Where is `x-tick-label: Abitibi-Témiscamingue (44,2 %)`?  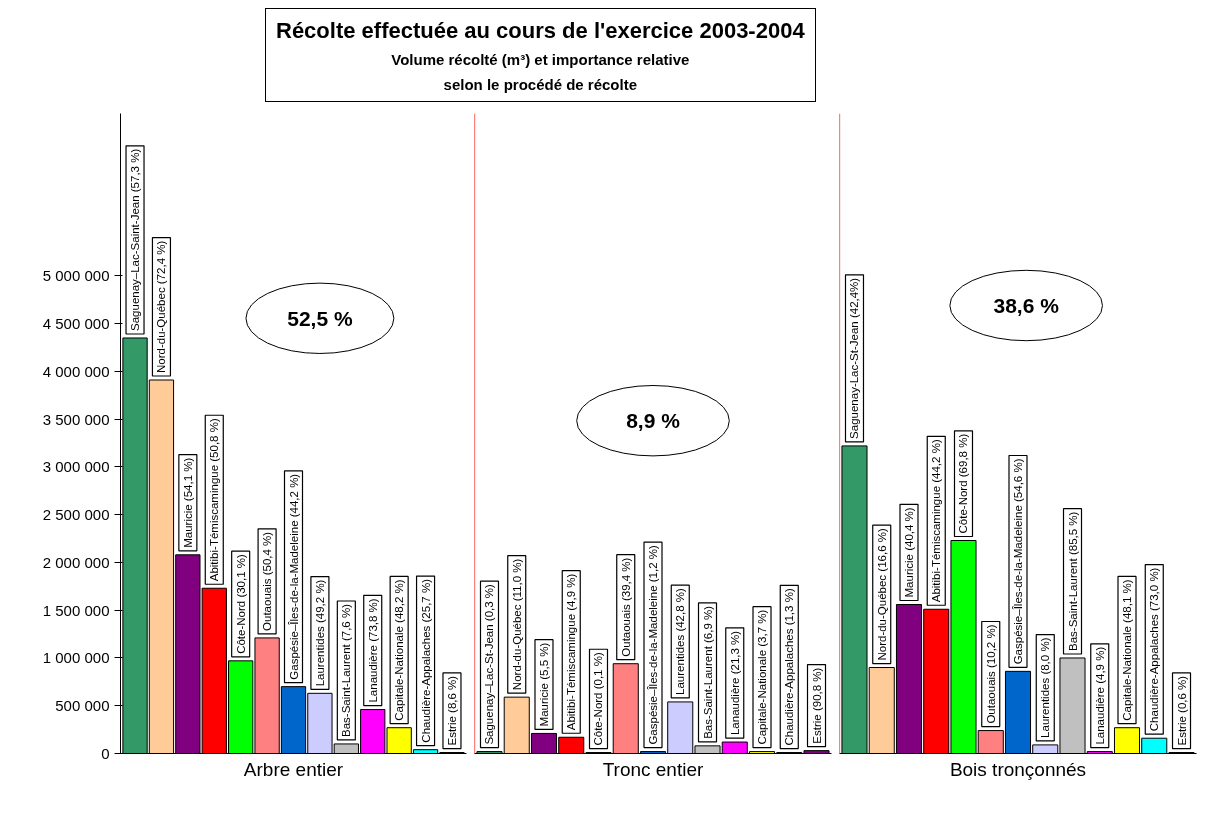 x-tick-label: Abitibi-Témiscamingue (44,2 %) is located at coordinates (936, 521).